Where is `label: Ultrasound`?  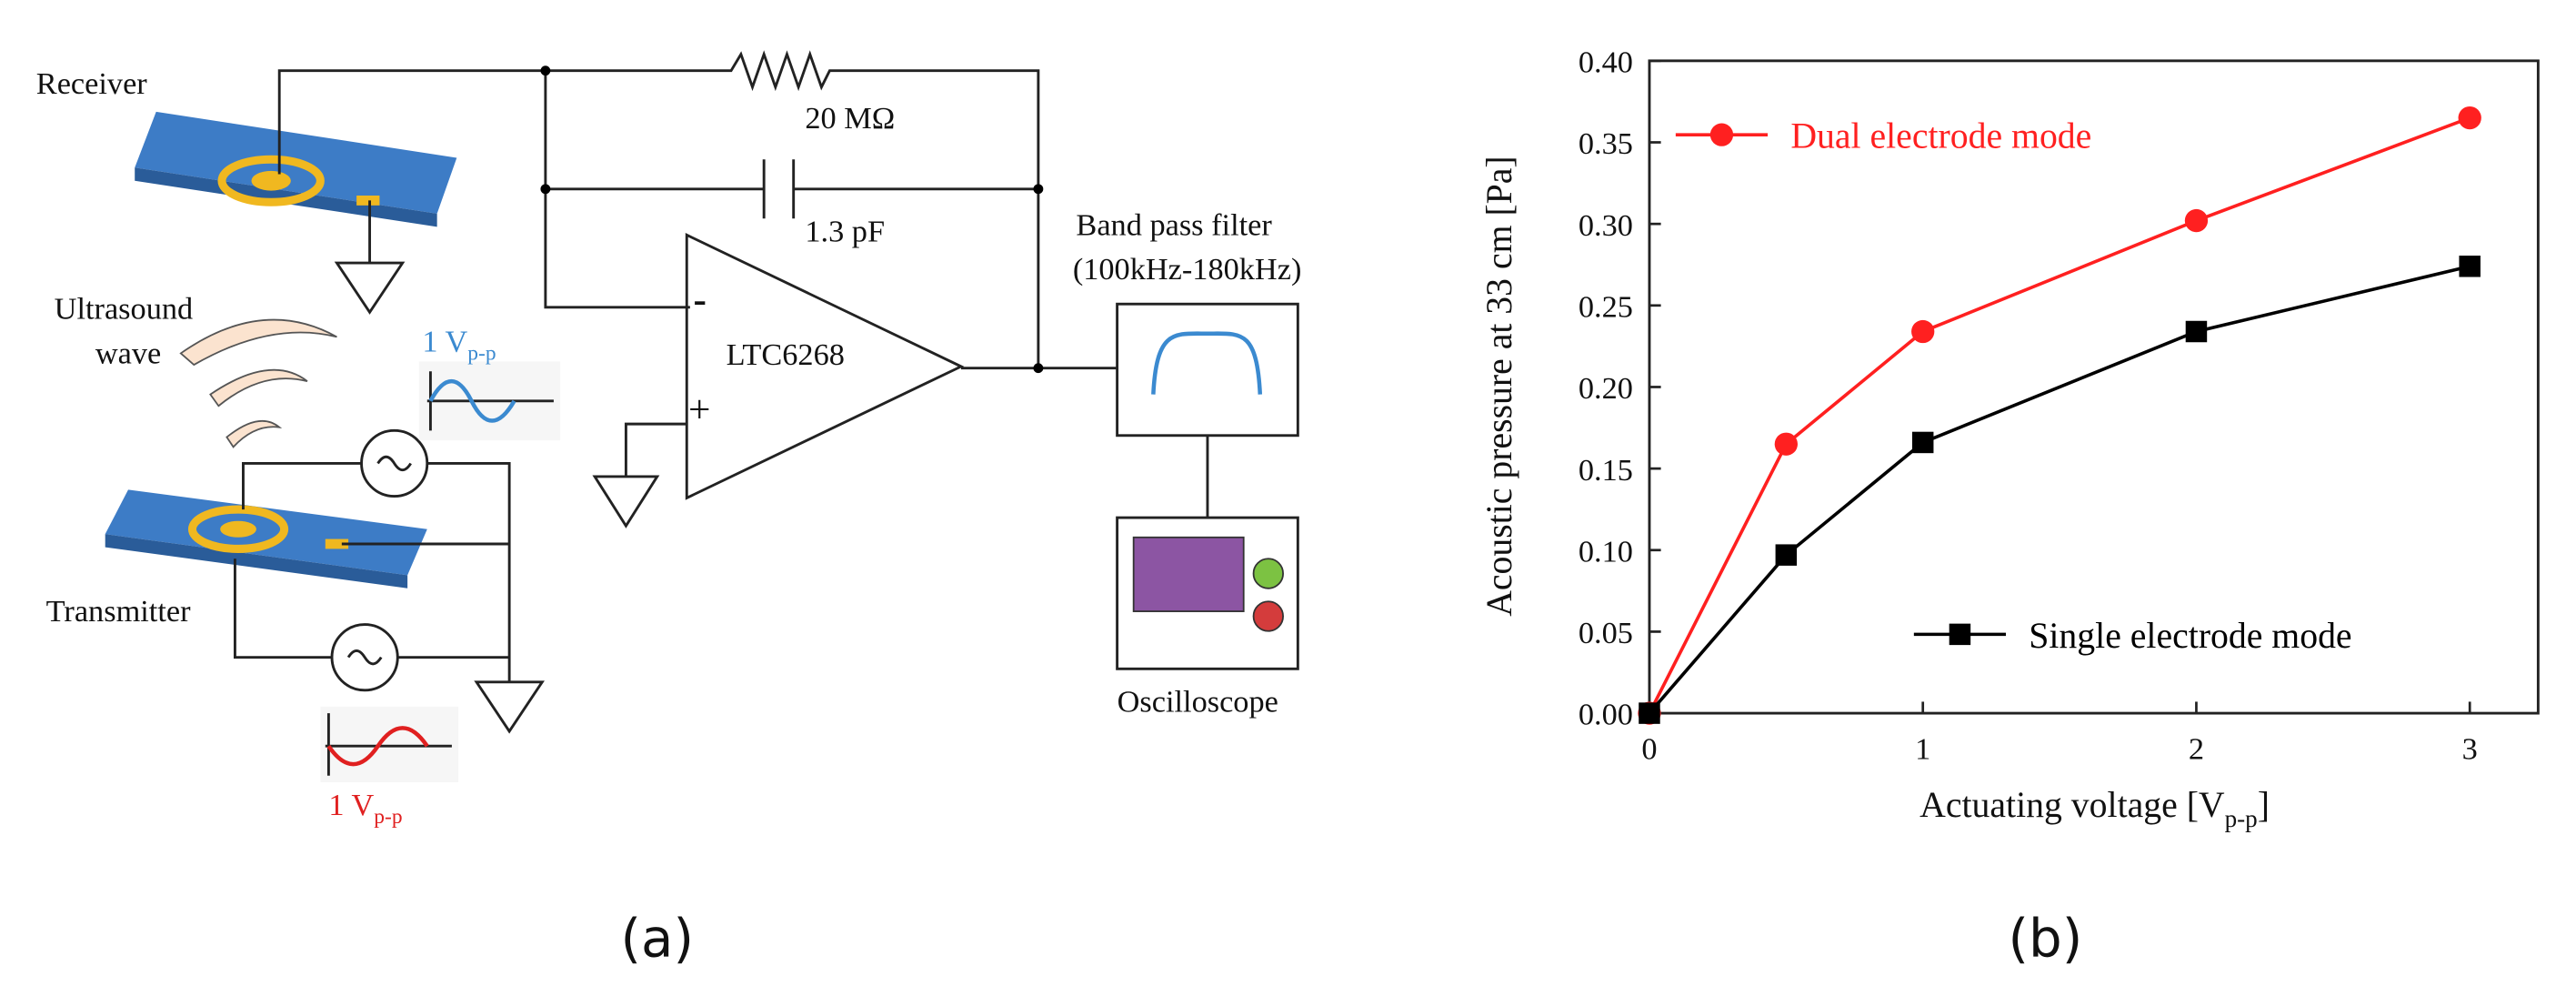
label: Ultrasound is located at coordinates (124, 308).